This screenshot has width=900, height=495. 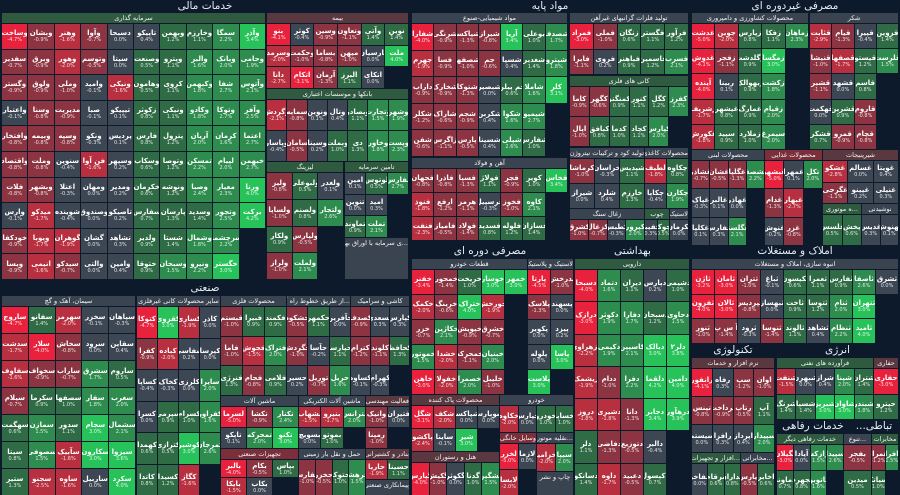 I want to click on stock-tile: حاریا -1.9%, so click(x=376, y=469).